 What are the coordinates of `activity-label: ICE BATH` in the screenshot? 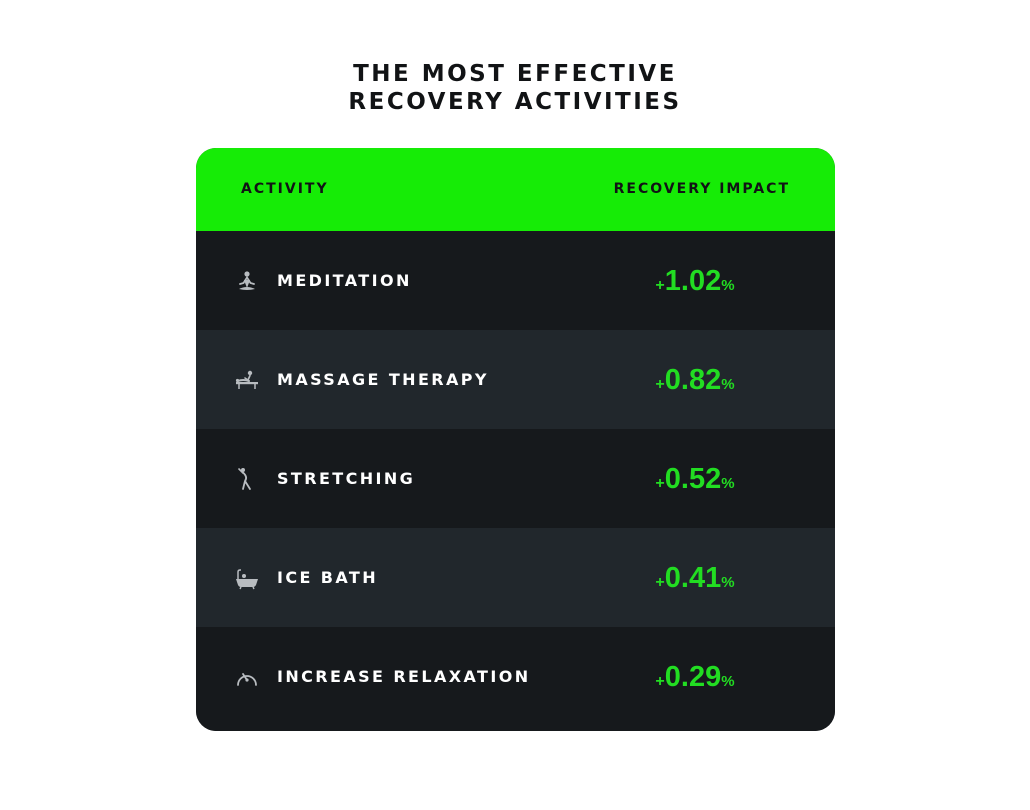 It's located at (328, 577).